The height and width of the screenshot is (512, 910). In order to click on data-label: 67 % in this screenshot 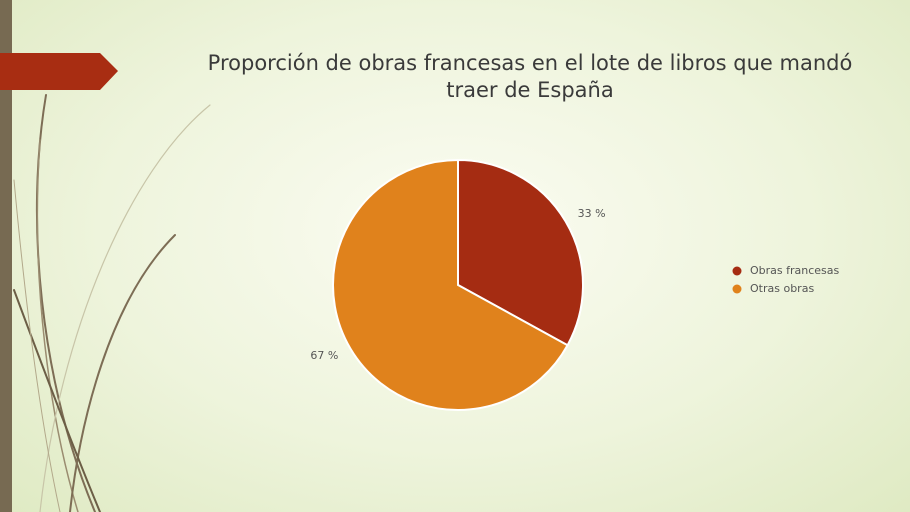, I will do `click(324, 355)`.